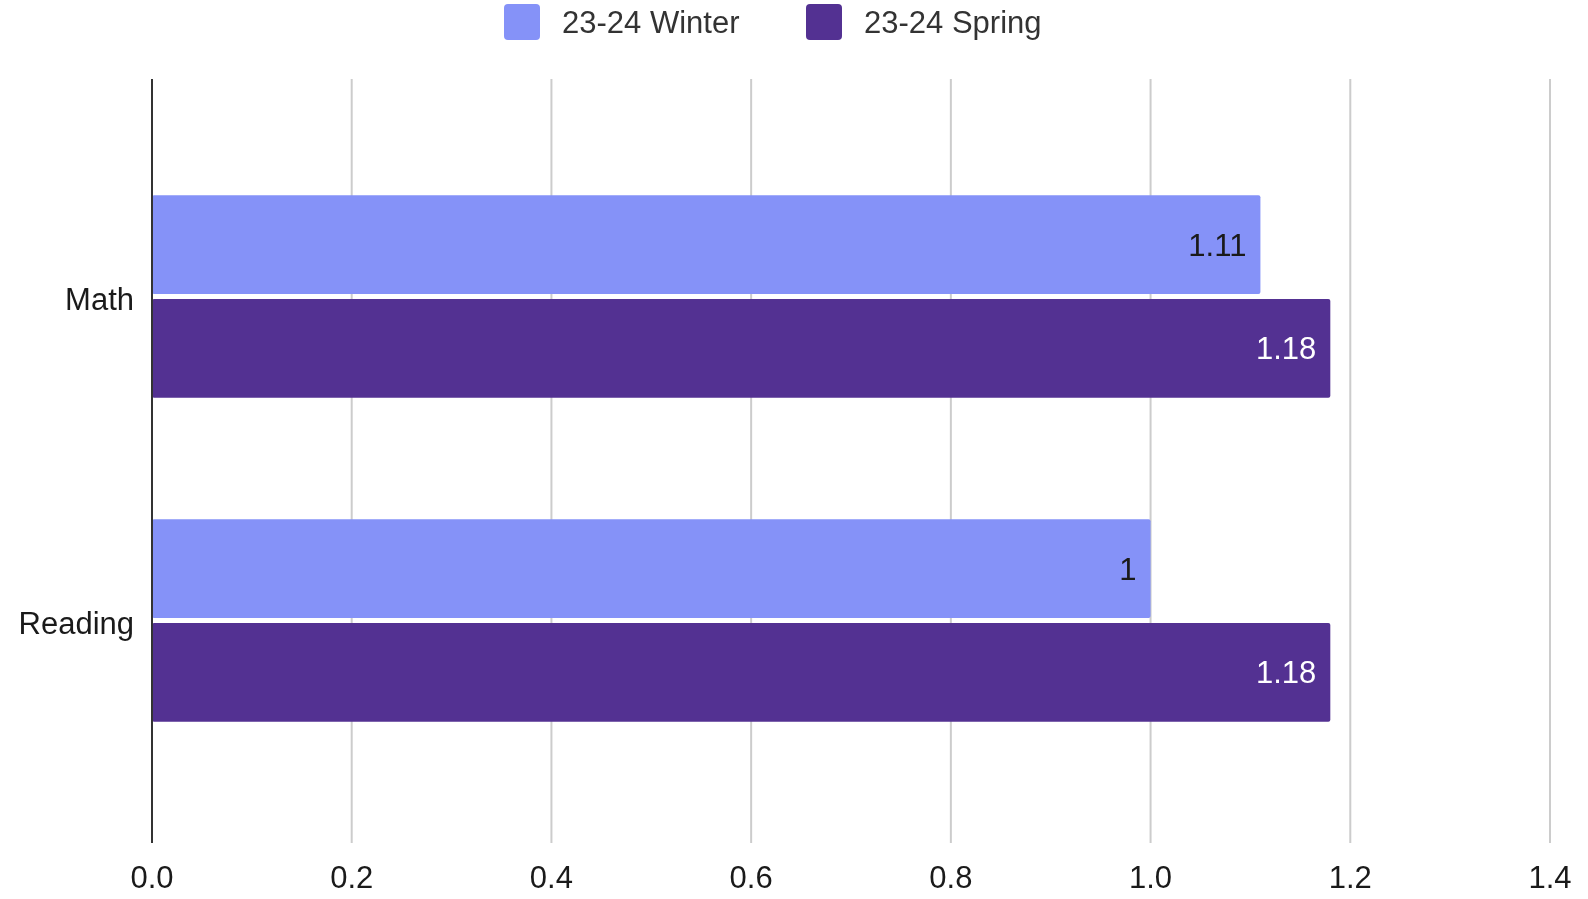  Describe the element at coordinates (1128, 569) in the screenshot. I see `data-label: 1` at that location.